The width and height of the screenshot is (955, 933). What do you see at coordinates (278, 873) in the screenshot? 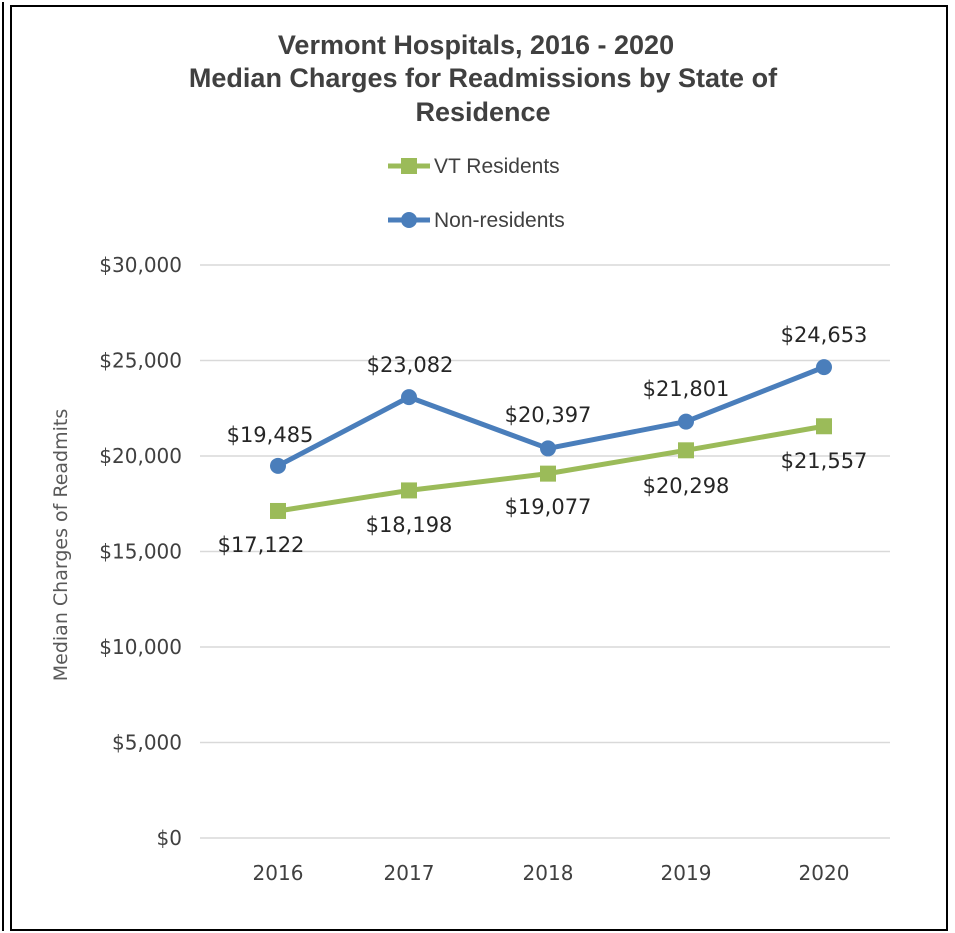
I see `x-tick-label: 2016` at bounding box center [278, 873].